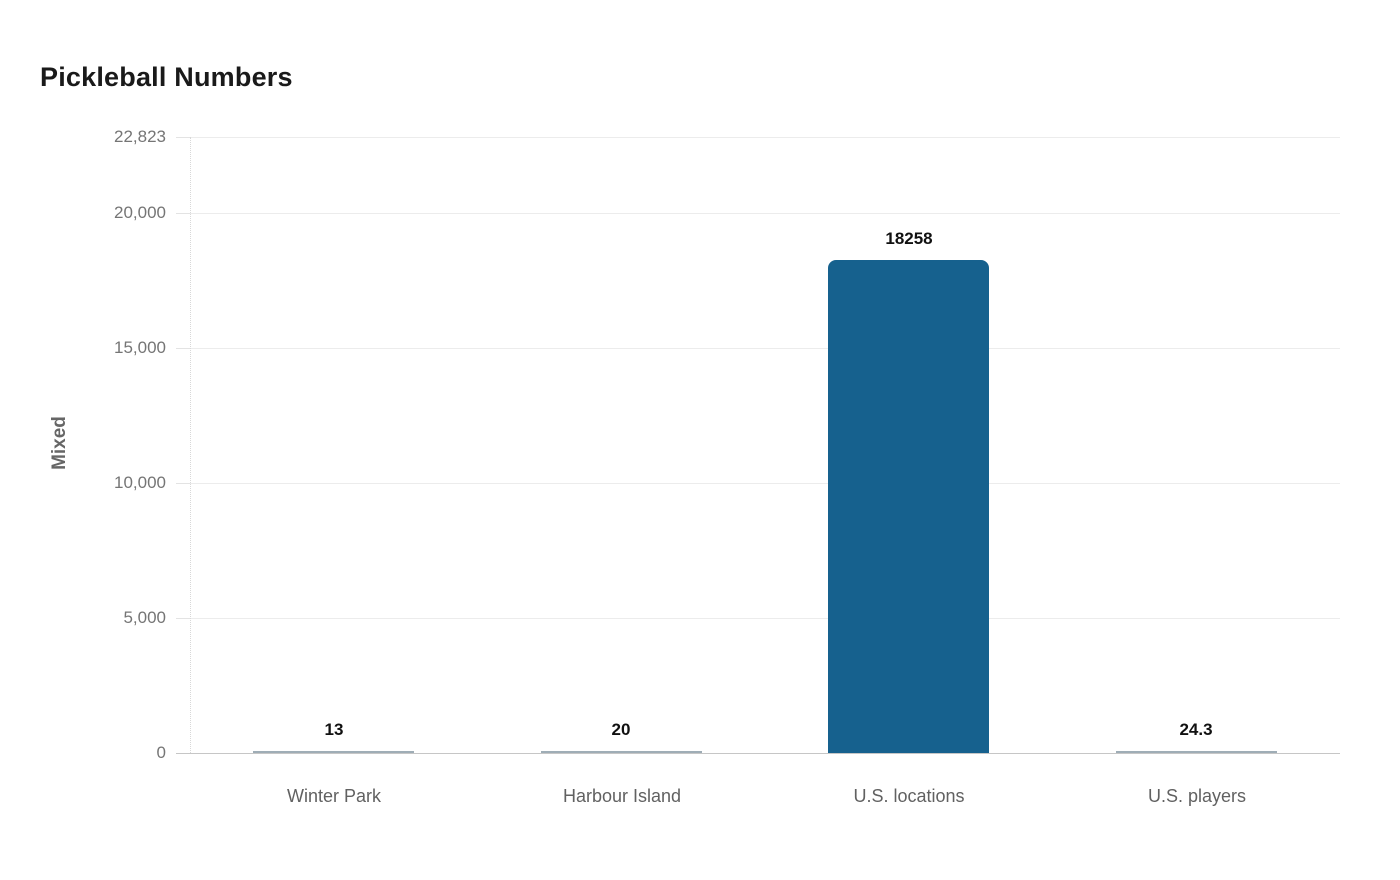 This screenshot has width=1400, height=880. What do you see at coordinates (622, 796) in the screenshot?
I see `category-label: Harbour Island` at bounding box center [622, 796].